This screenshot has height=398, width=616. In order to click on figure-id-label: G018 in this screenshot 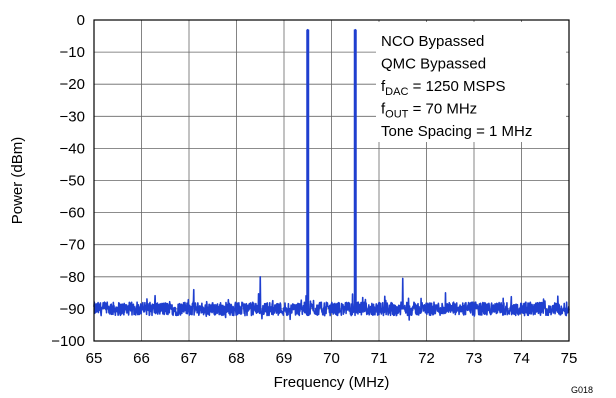, I will do `click(582, 390)`.